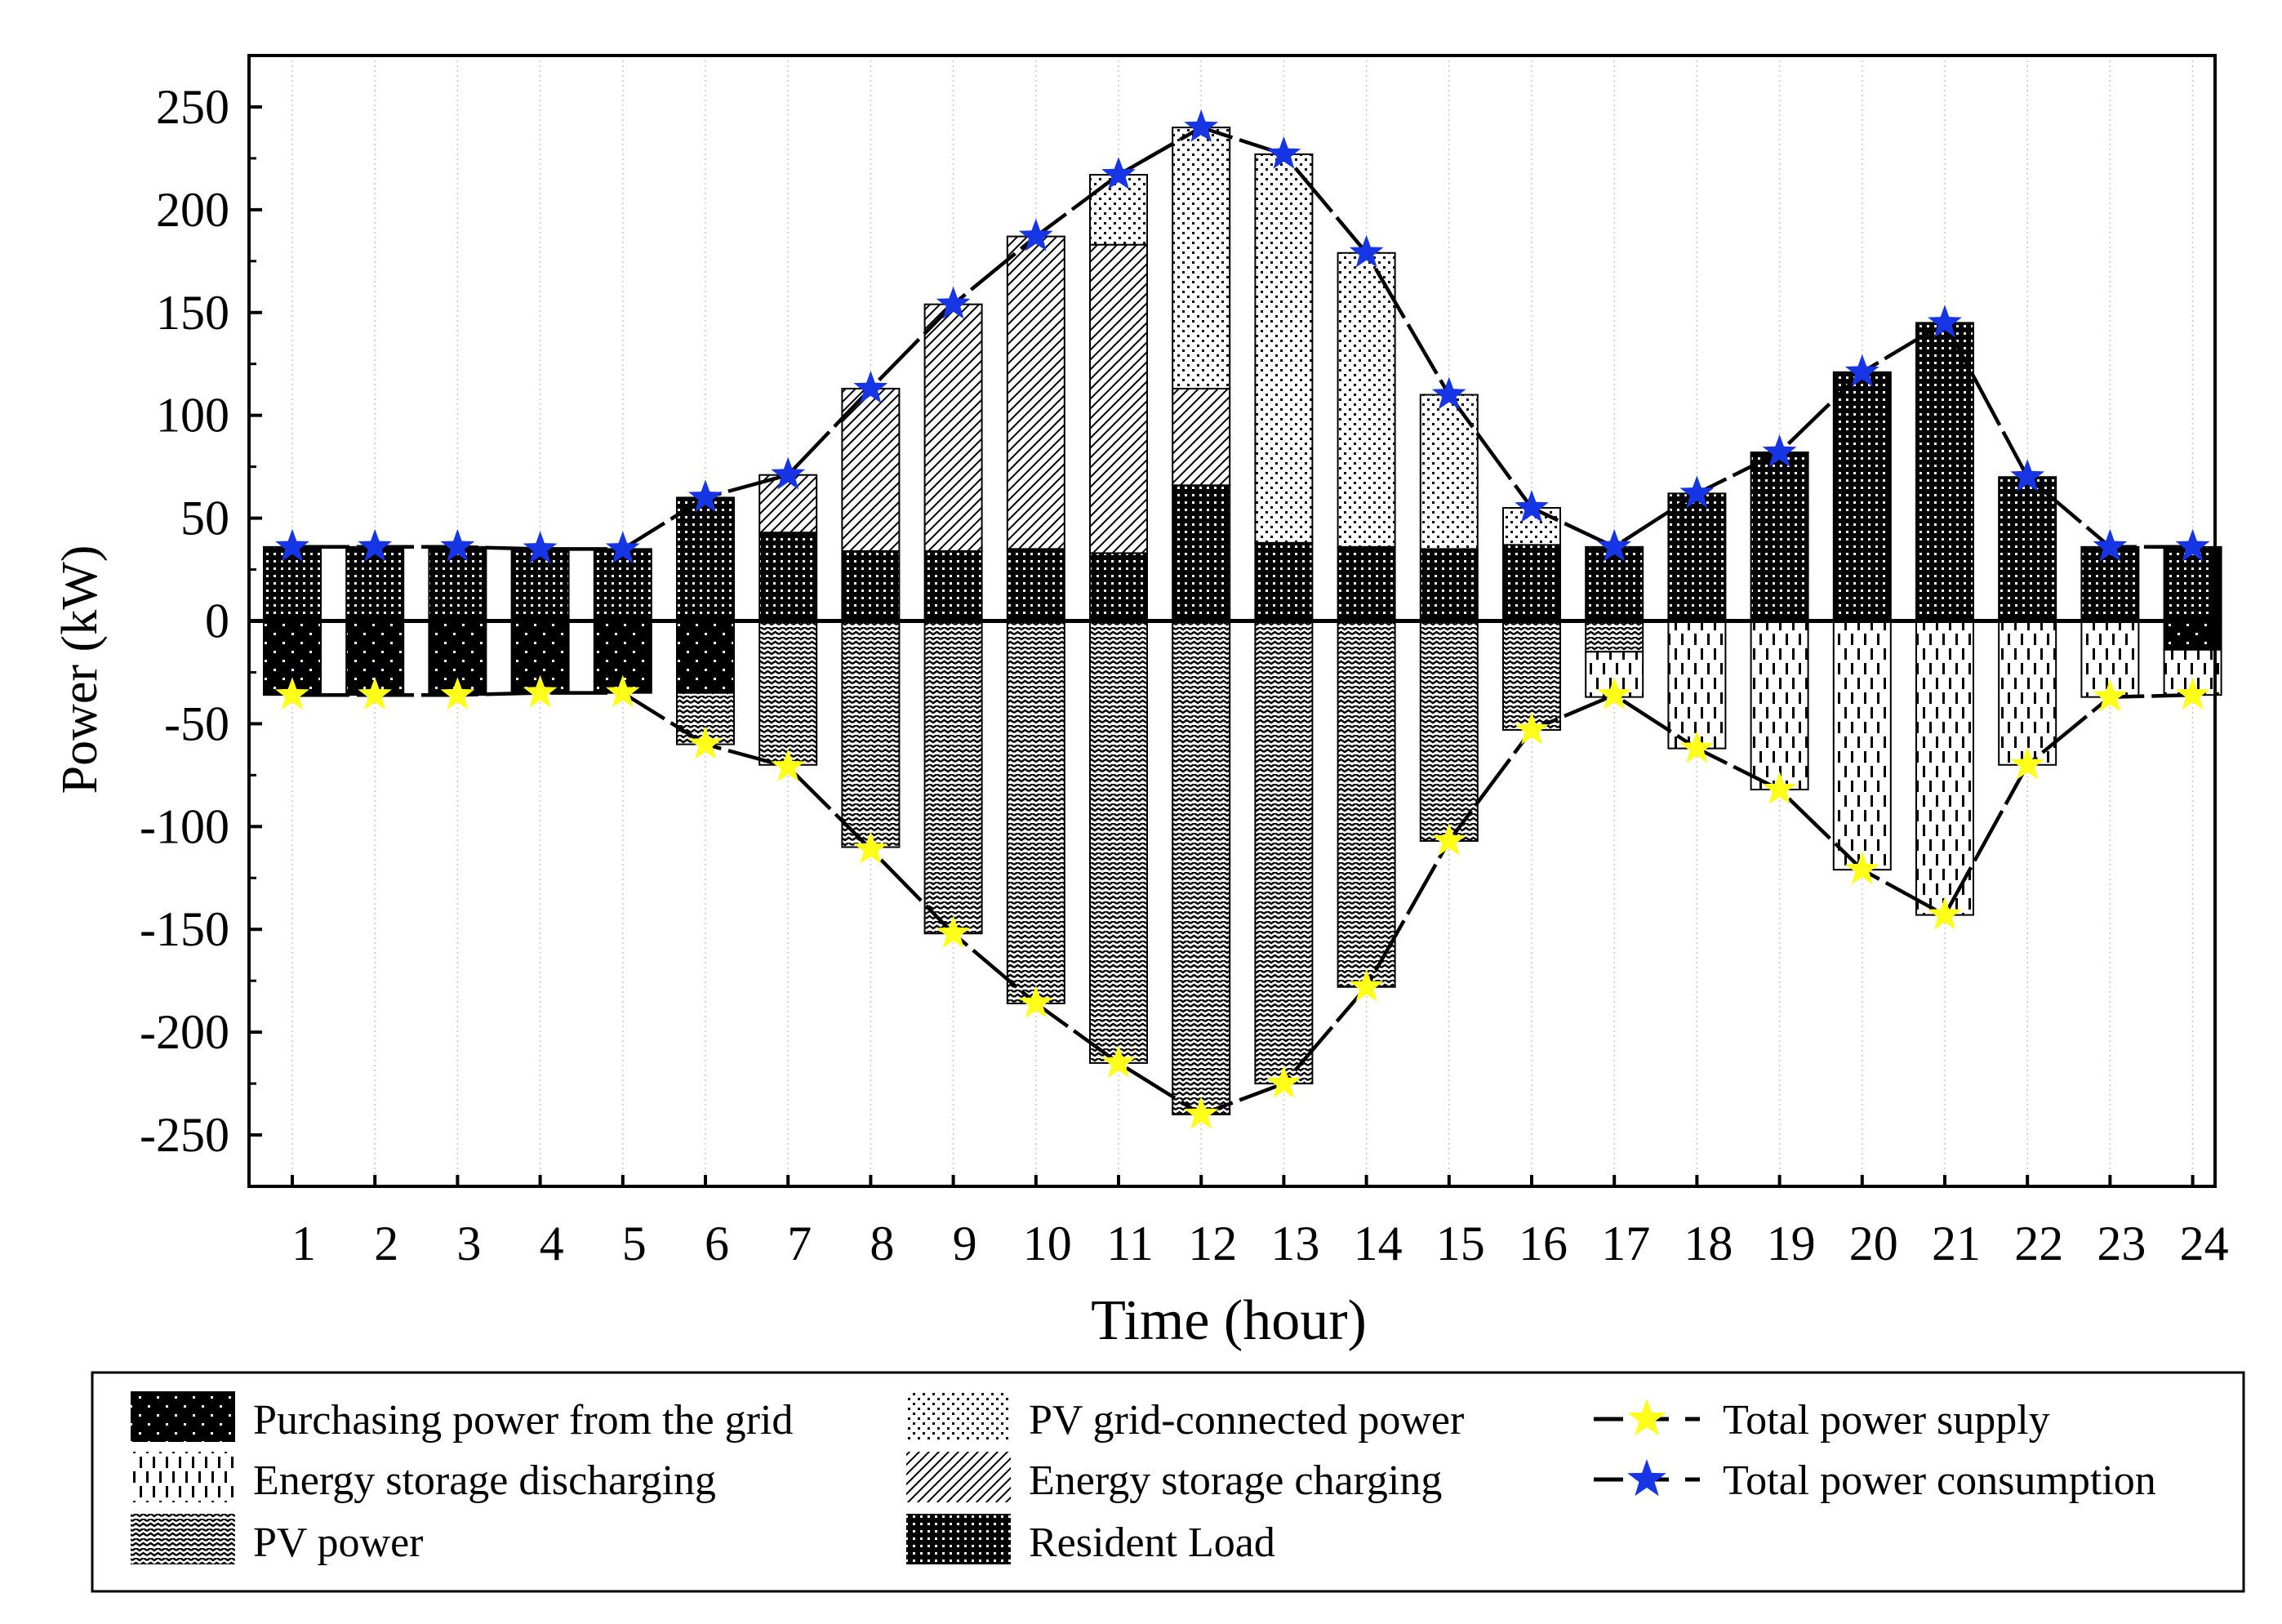 Image resolution: width=2282 pixels, height=1624 pixels. I want to click on bar-resident-load-h19, so click(1779, 537).